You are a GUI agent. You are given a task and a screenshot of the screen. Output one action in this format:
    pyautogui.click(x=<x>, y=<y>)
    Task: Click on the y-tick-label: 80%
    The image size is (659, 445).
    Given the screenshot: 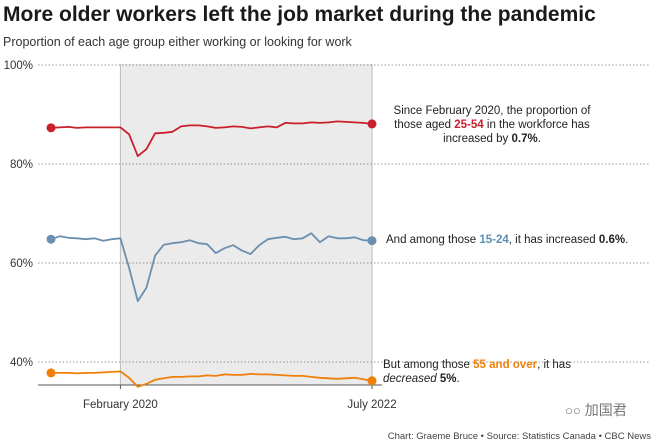 What is the action you would take?
    pyautogui.click(x=21, y=165)
    